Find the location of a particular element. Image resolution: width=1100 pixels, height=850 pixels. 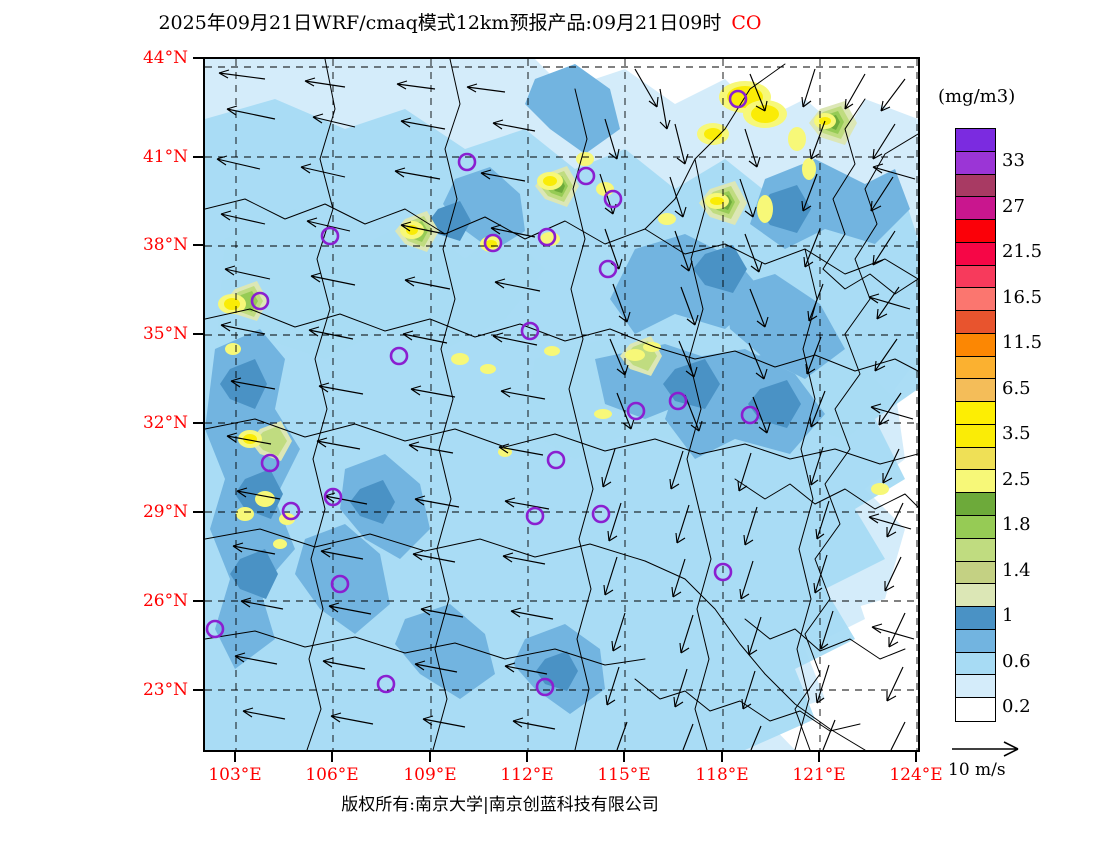

axis-label-lat-41n: 41°N is located at coordinates (165, 157).